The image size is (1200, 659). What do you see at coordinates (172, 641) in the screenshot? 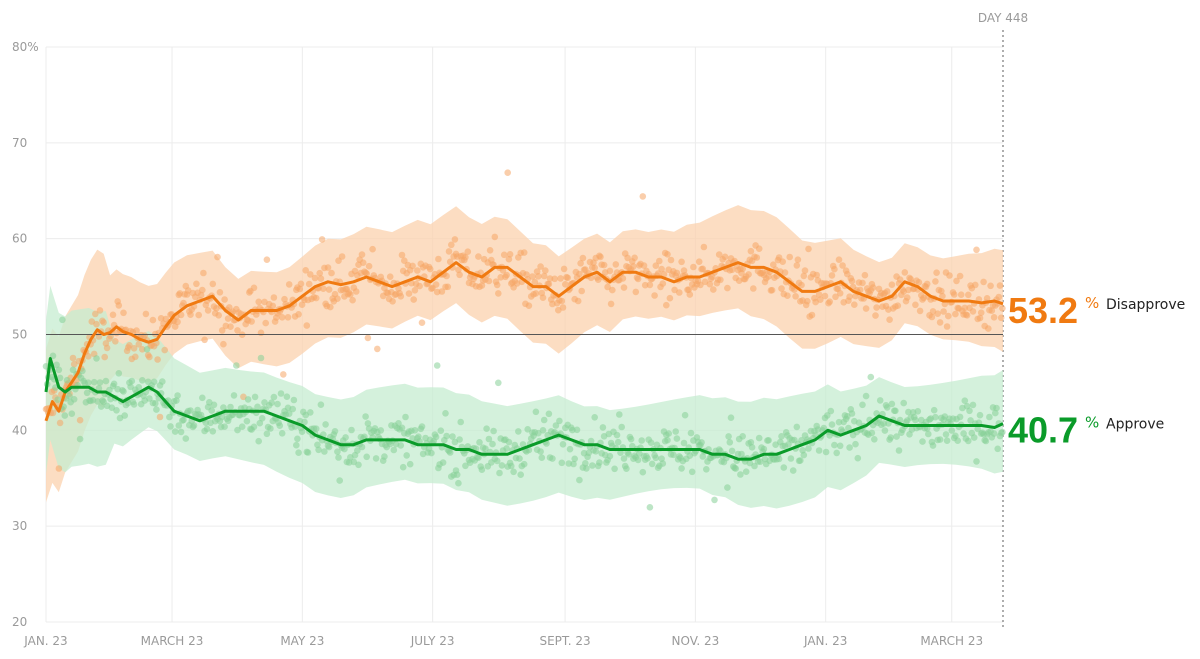
I see `x-tick-label: MARCH 23` at bounding box center [172, 641].